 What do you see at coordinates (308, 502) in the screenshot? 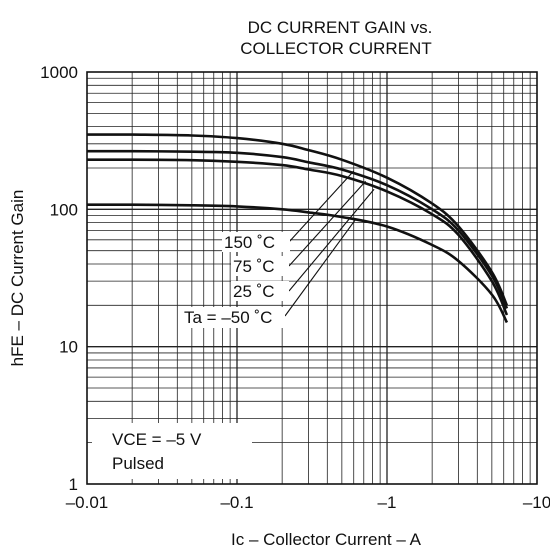
I see `x-tick-labels: –0.01 –0.1 –1 –10` at bounding box center [308, 502].